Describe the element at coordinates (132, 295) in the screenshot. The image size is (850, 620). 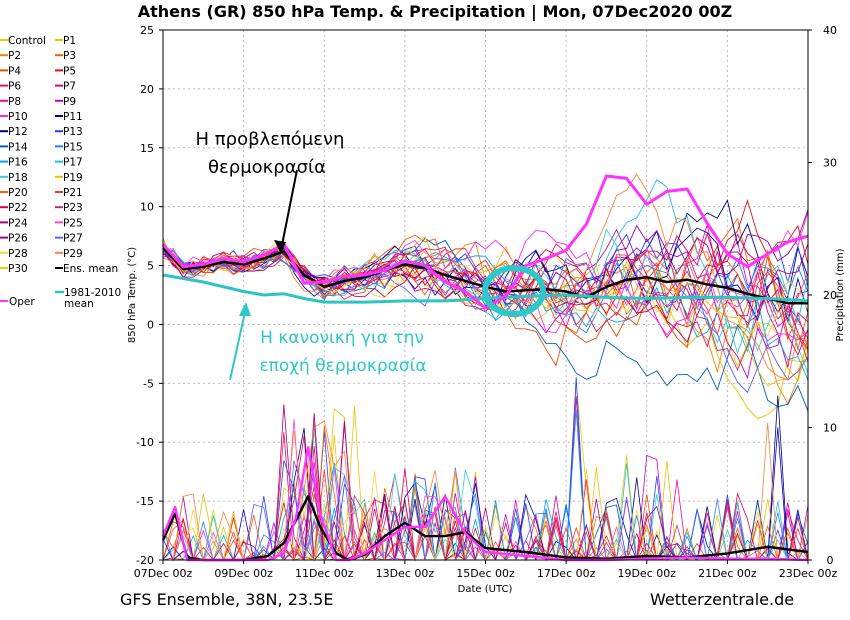
I see `y-axis-label: 850 hPa Temp. (°C)` at that location.